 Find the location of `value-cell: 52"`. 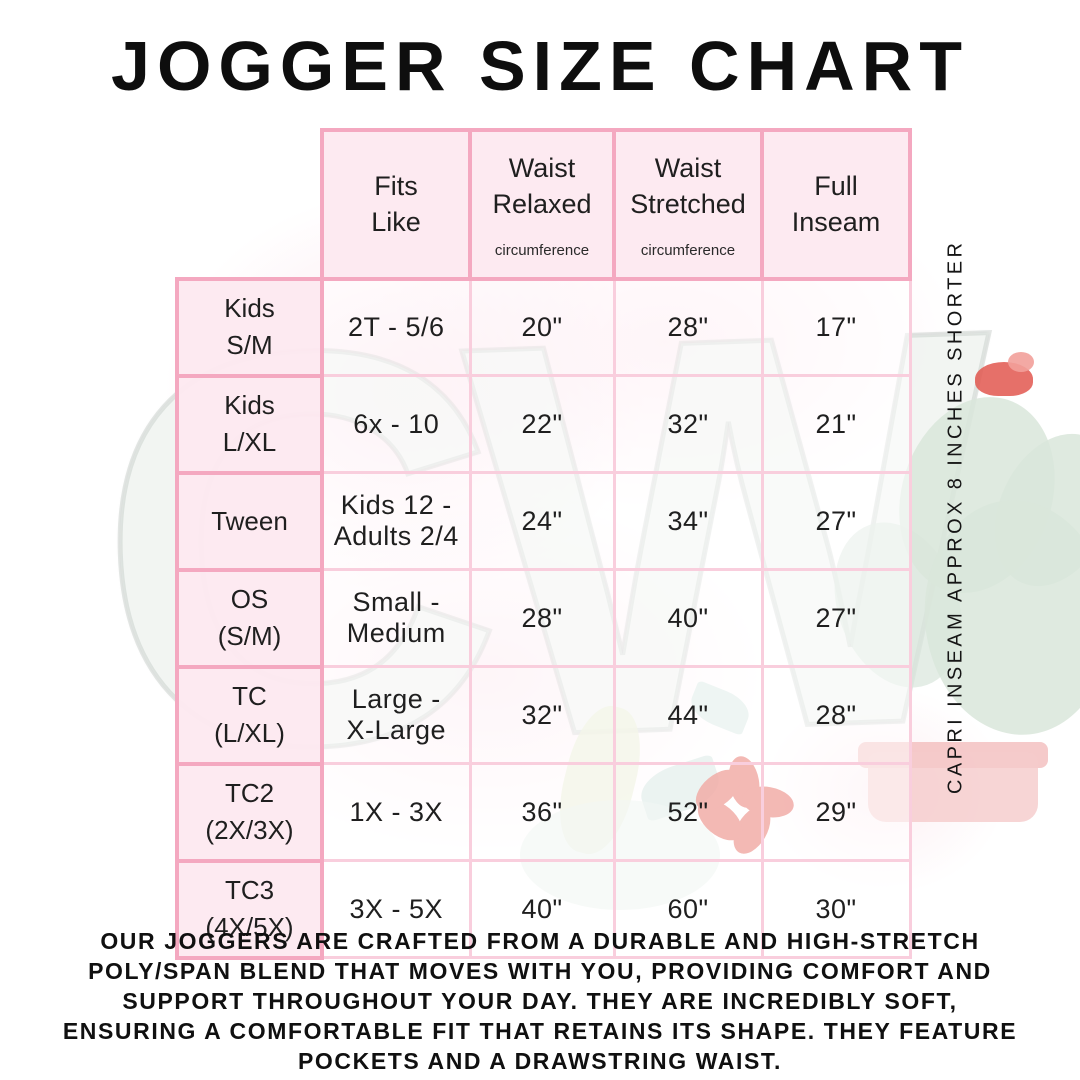

value-cell: 52" is located at coordinates (688, 812).